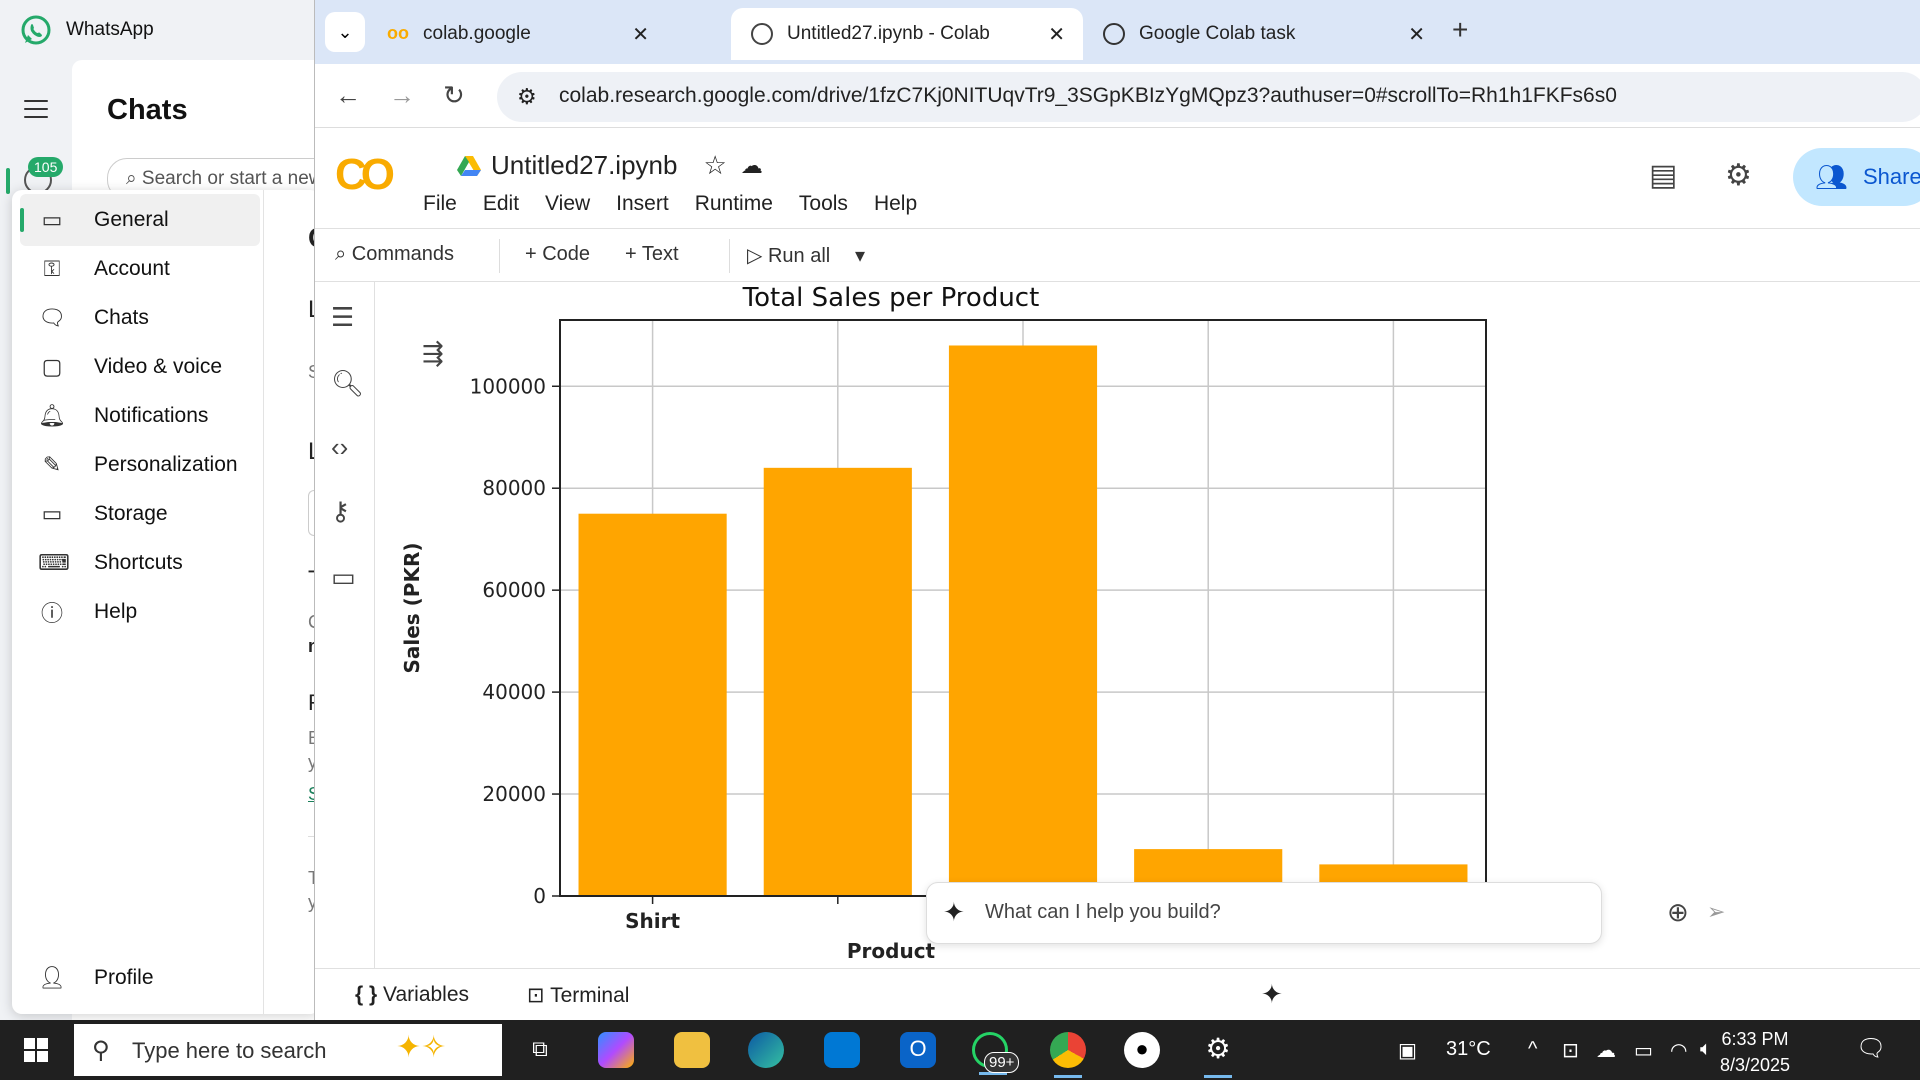 The image size is (1920, 1080). I want to click on taskbar-clock: 6:33 PM 8/3/2025, so click(1755, 1052).